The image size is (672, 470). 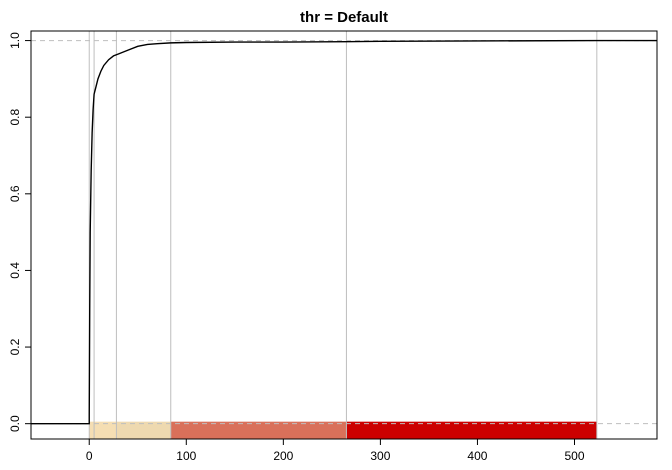 I want to click on x-tick-label-5: 500, so click(x=574, y=456).